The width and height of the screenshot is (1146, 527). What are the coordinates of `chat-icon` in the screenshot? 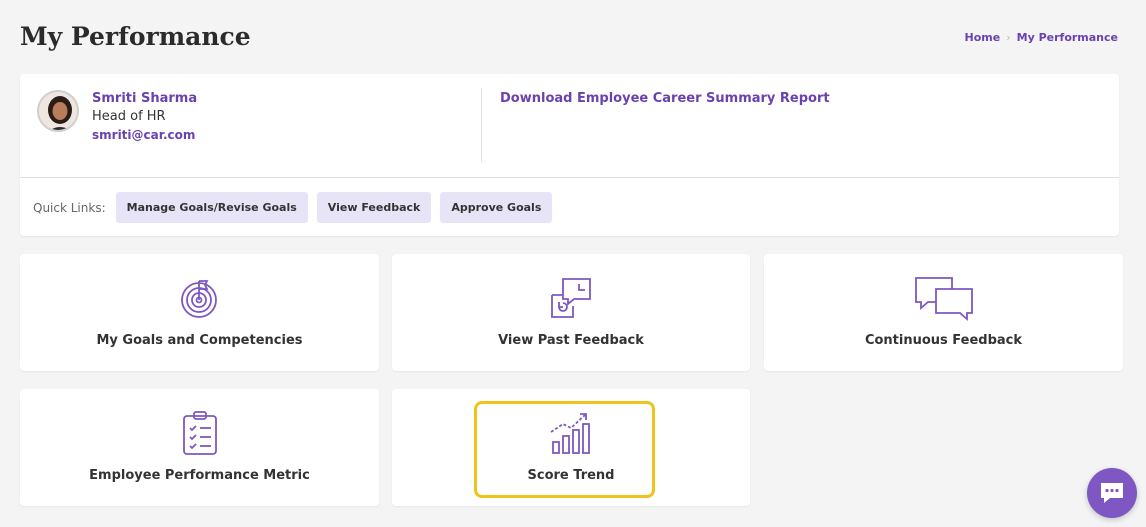 It's located at (1112, 493).